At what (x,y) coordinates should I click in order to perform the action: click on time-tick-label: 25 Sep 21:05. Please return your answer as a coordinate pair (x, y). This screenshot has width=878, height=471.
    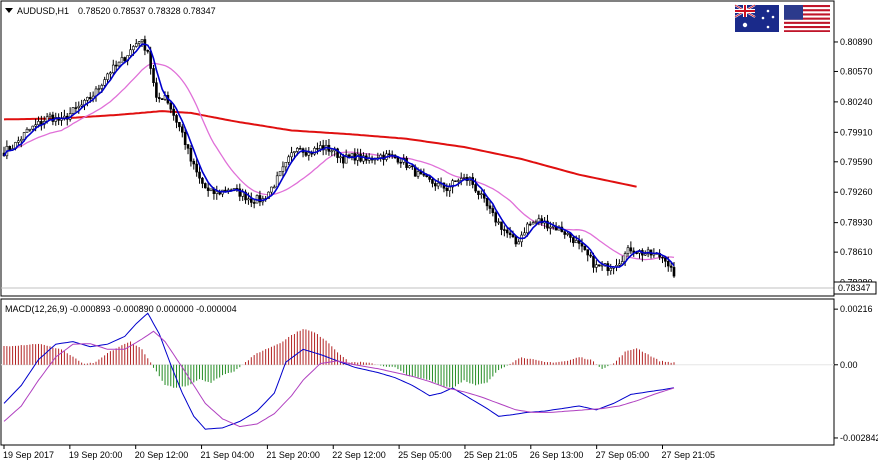
    Looking at the image, I should click on (491, 455).